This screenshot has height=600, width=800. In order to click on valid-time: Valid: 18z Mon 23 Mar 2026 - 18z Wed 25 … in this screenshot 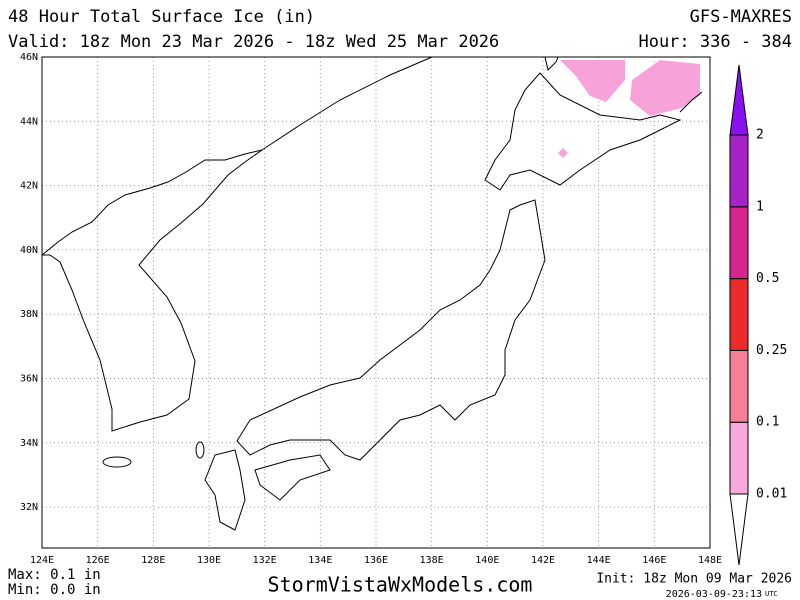, I will do `click(253, 42)`.